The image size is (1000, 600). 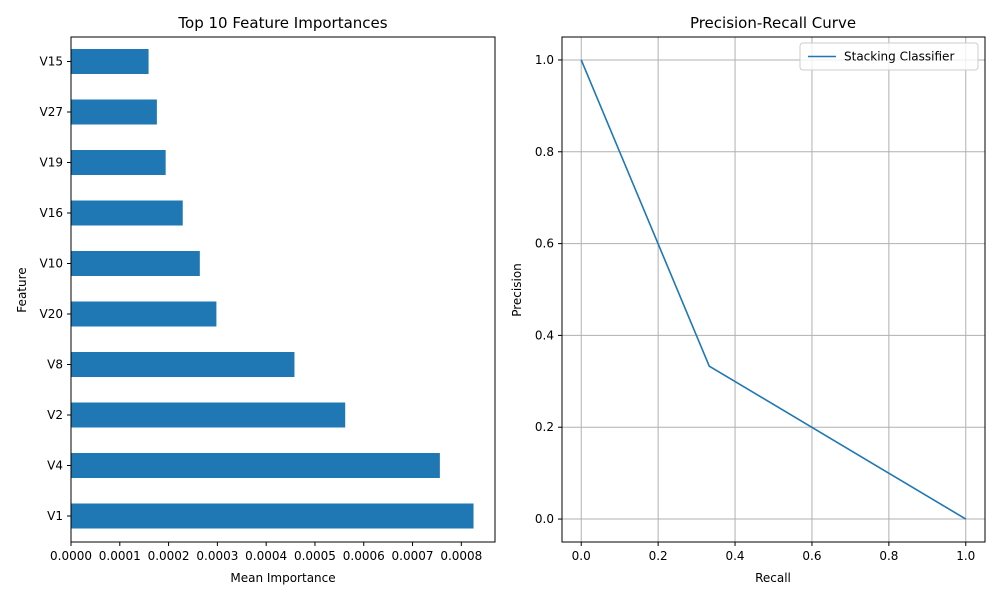 I want to click on y-tick-label: 0.8, so click(x=544, y=152).